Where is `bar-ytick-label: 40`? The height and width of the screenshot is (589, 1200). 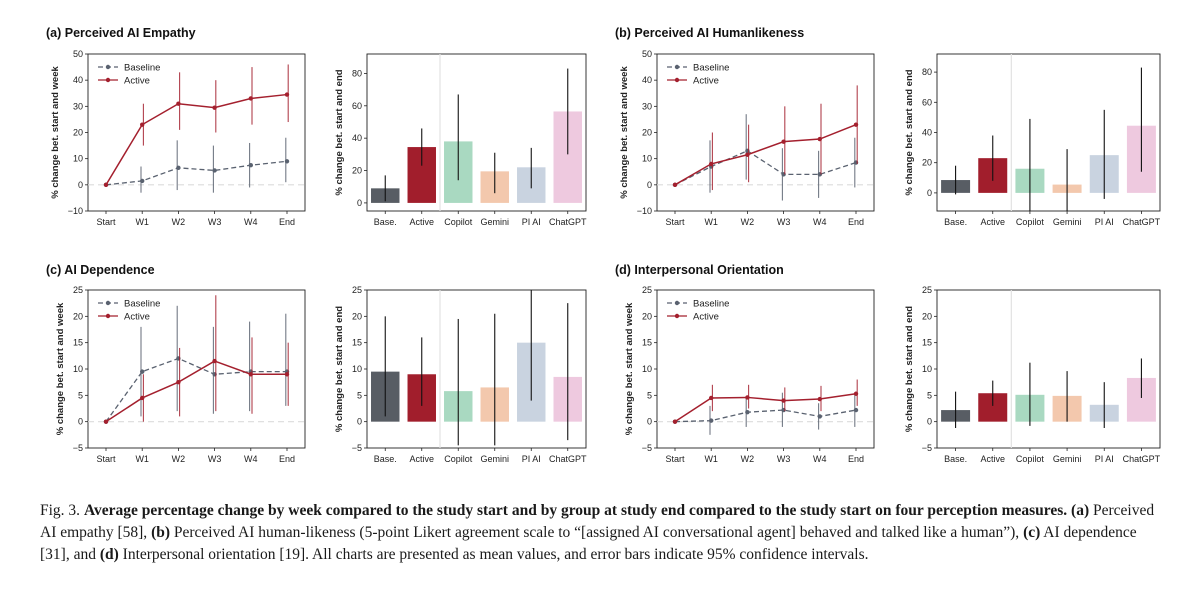 bar-ytick-label: 40 is located at coordinates (927, 133).